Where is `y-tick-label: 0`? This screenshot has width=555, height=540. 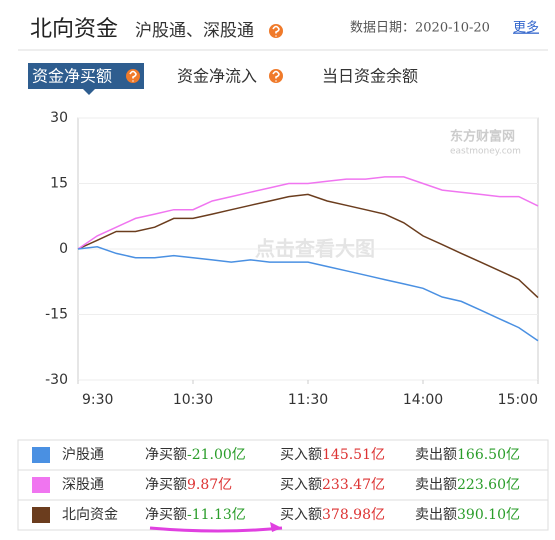
y-tick-label: 0 is located at coordinates (63, 249).